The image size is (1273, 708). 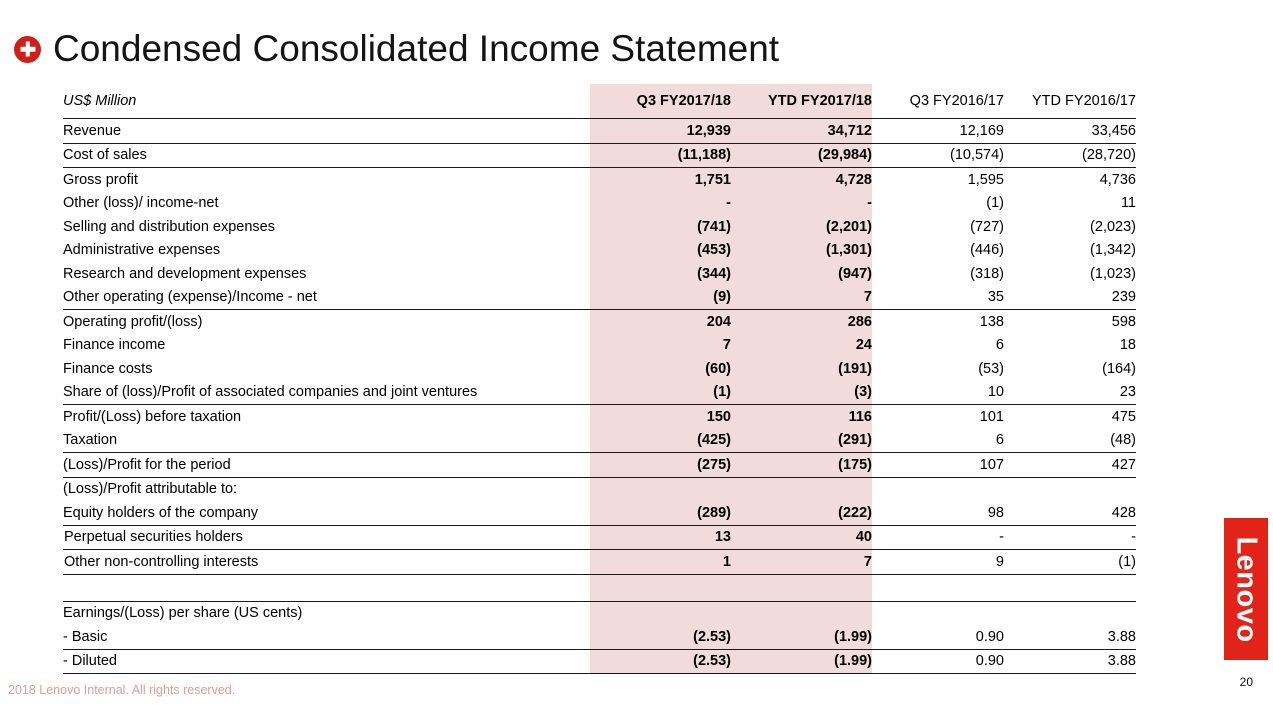 What do you see at coordinates (326, 637) in the screenshot?
I see `row-label: - Basic` at bounding box center [326, 637].